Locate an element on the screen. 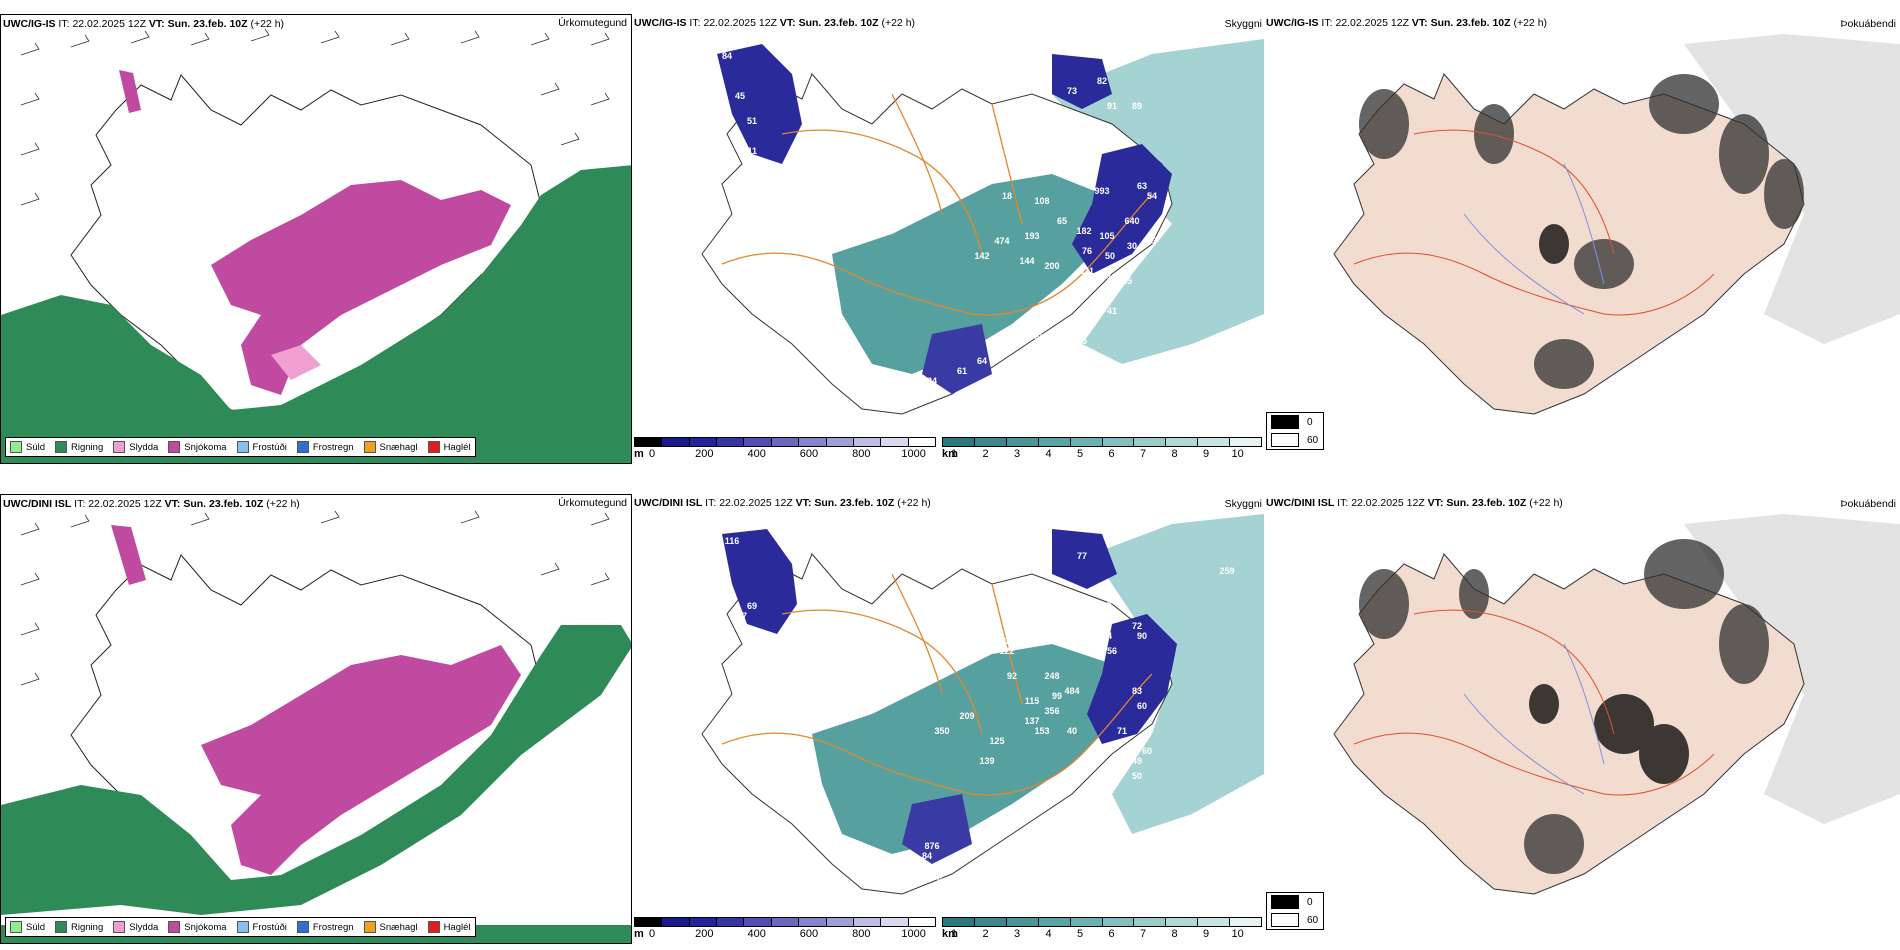 This screenshot has width=1900, height=950. legend-item: Snjókoma is located at coordinates (197, 927).